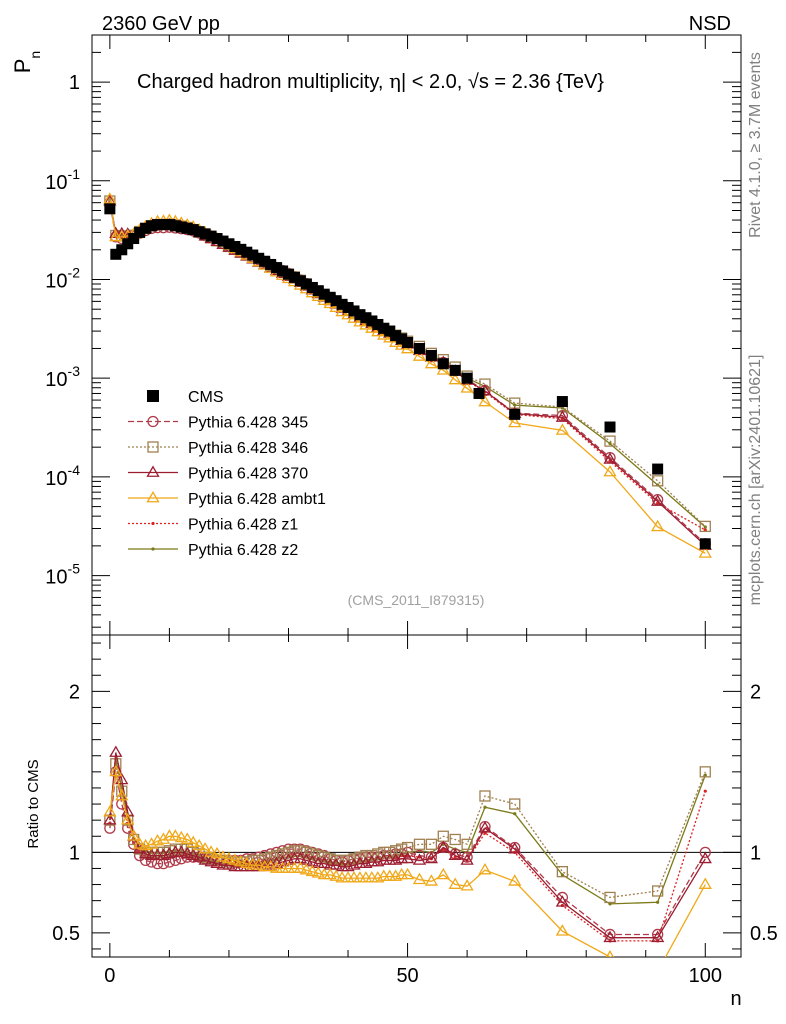 The width and height of the screenshot is (786, 1024). What do you see at coordinates (755, 692) in the screenshot?
I see `y-tick-label-right: 2` at bounding box center [755, 692].